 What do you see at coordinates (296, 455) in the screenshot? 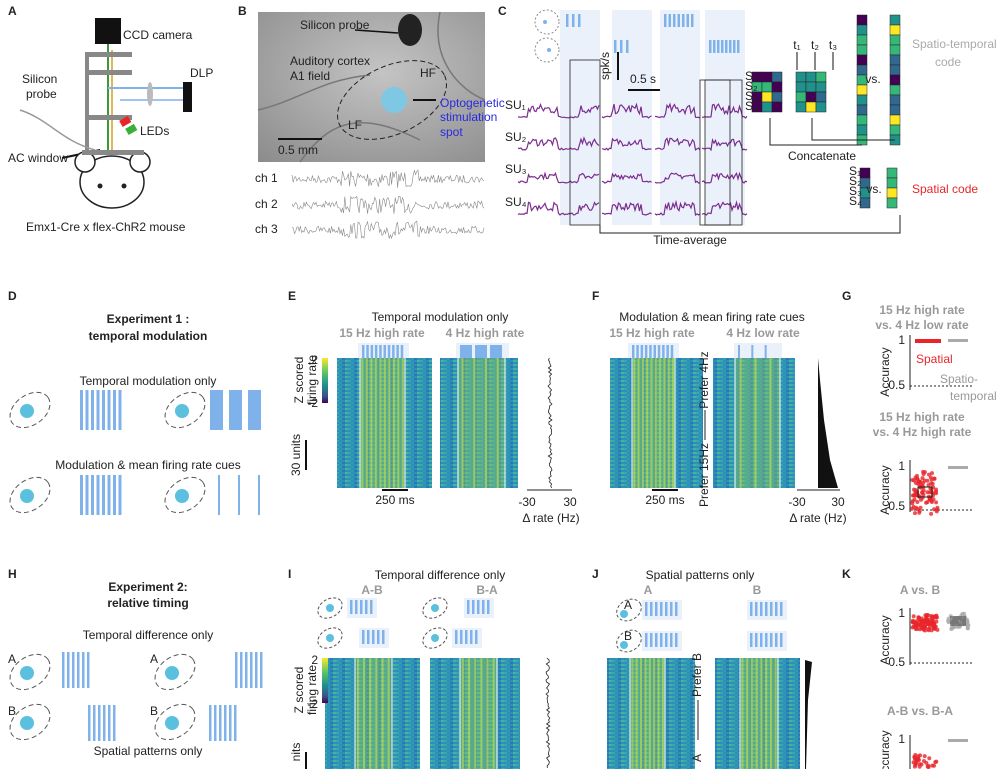
I see `label: 30 units` at bounding box center [296, 455].